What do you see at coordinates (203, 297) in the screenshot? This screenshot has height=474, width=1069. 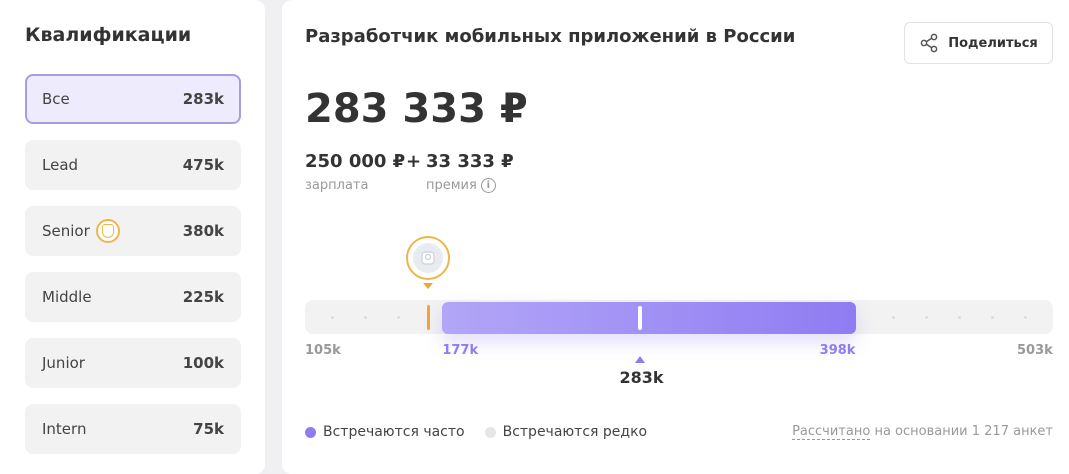 I see `qualification-value: 225k` at bounding box center [203, 297].